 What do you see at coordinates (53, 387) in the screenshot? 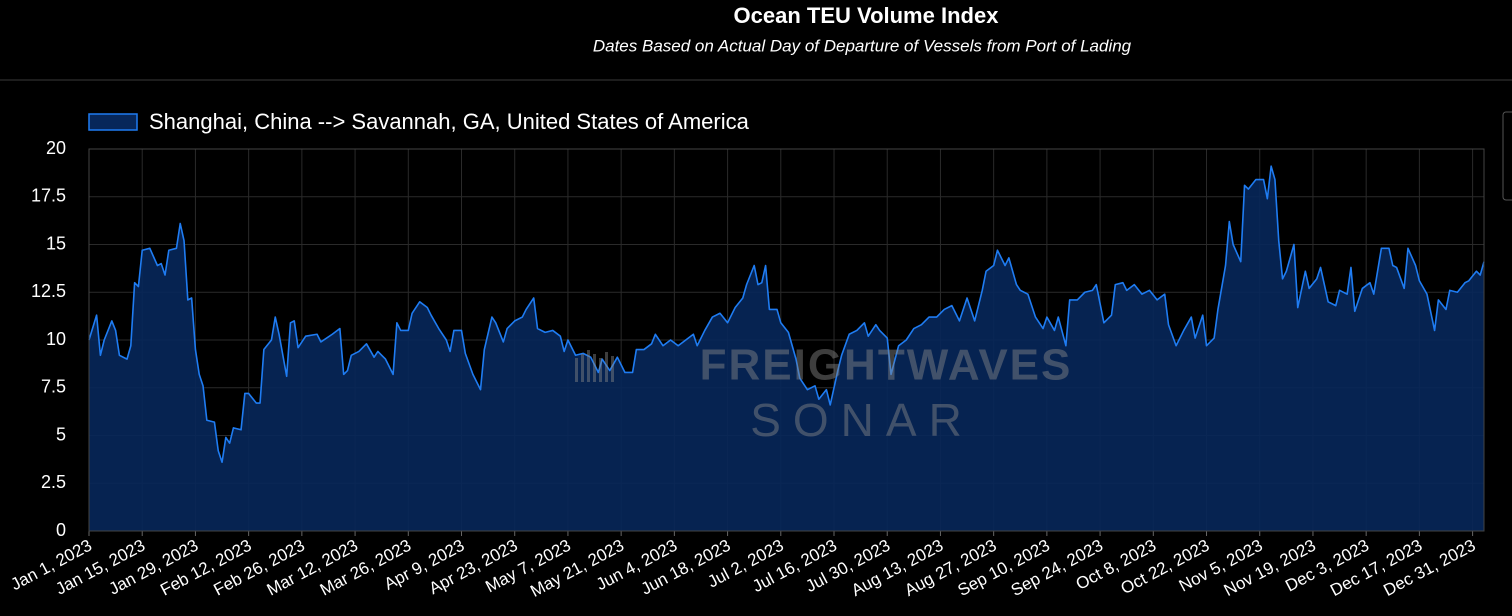
I see `y-tick-label: 7.5` at bounding box center [53, 387].